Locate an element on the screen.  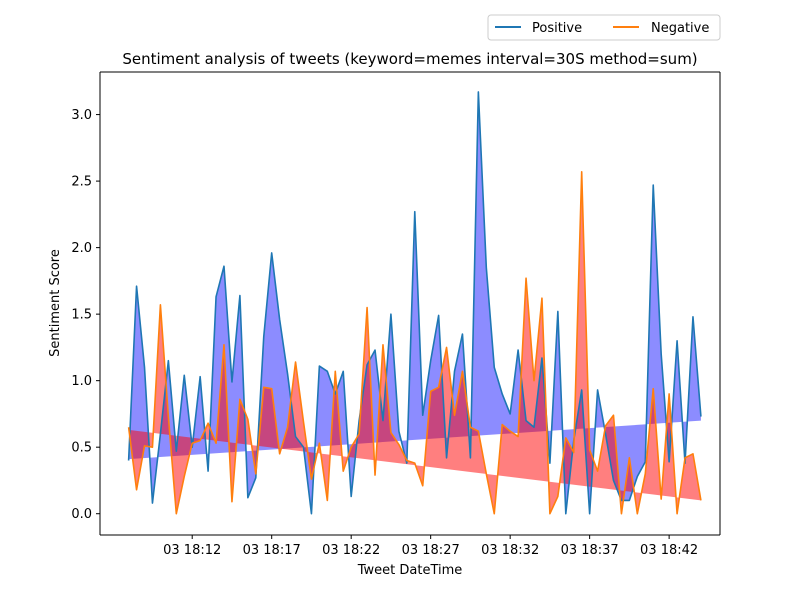
legend-positive-label: Positive is located at coordinates (557, 28).